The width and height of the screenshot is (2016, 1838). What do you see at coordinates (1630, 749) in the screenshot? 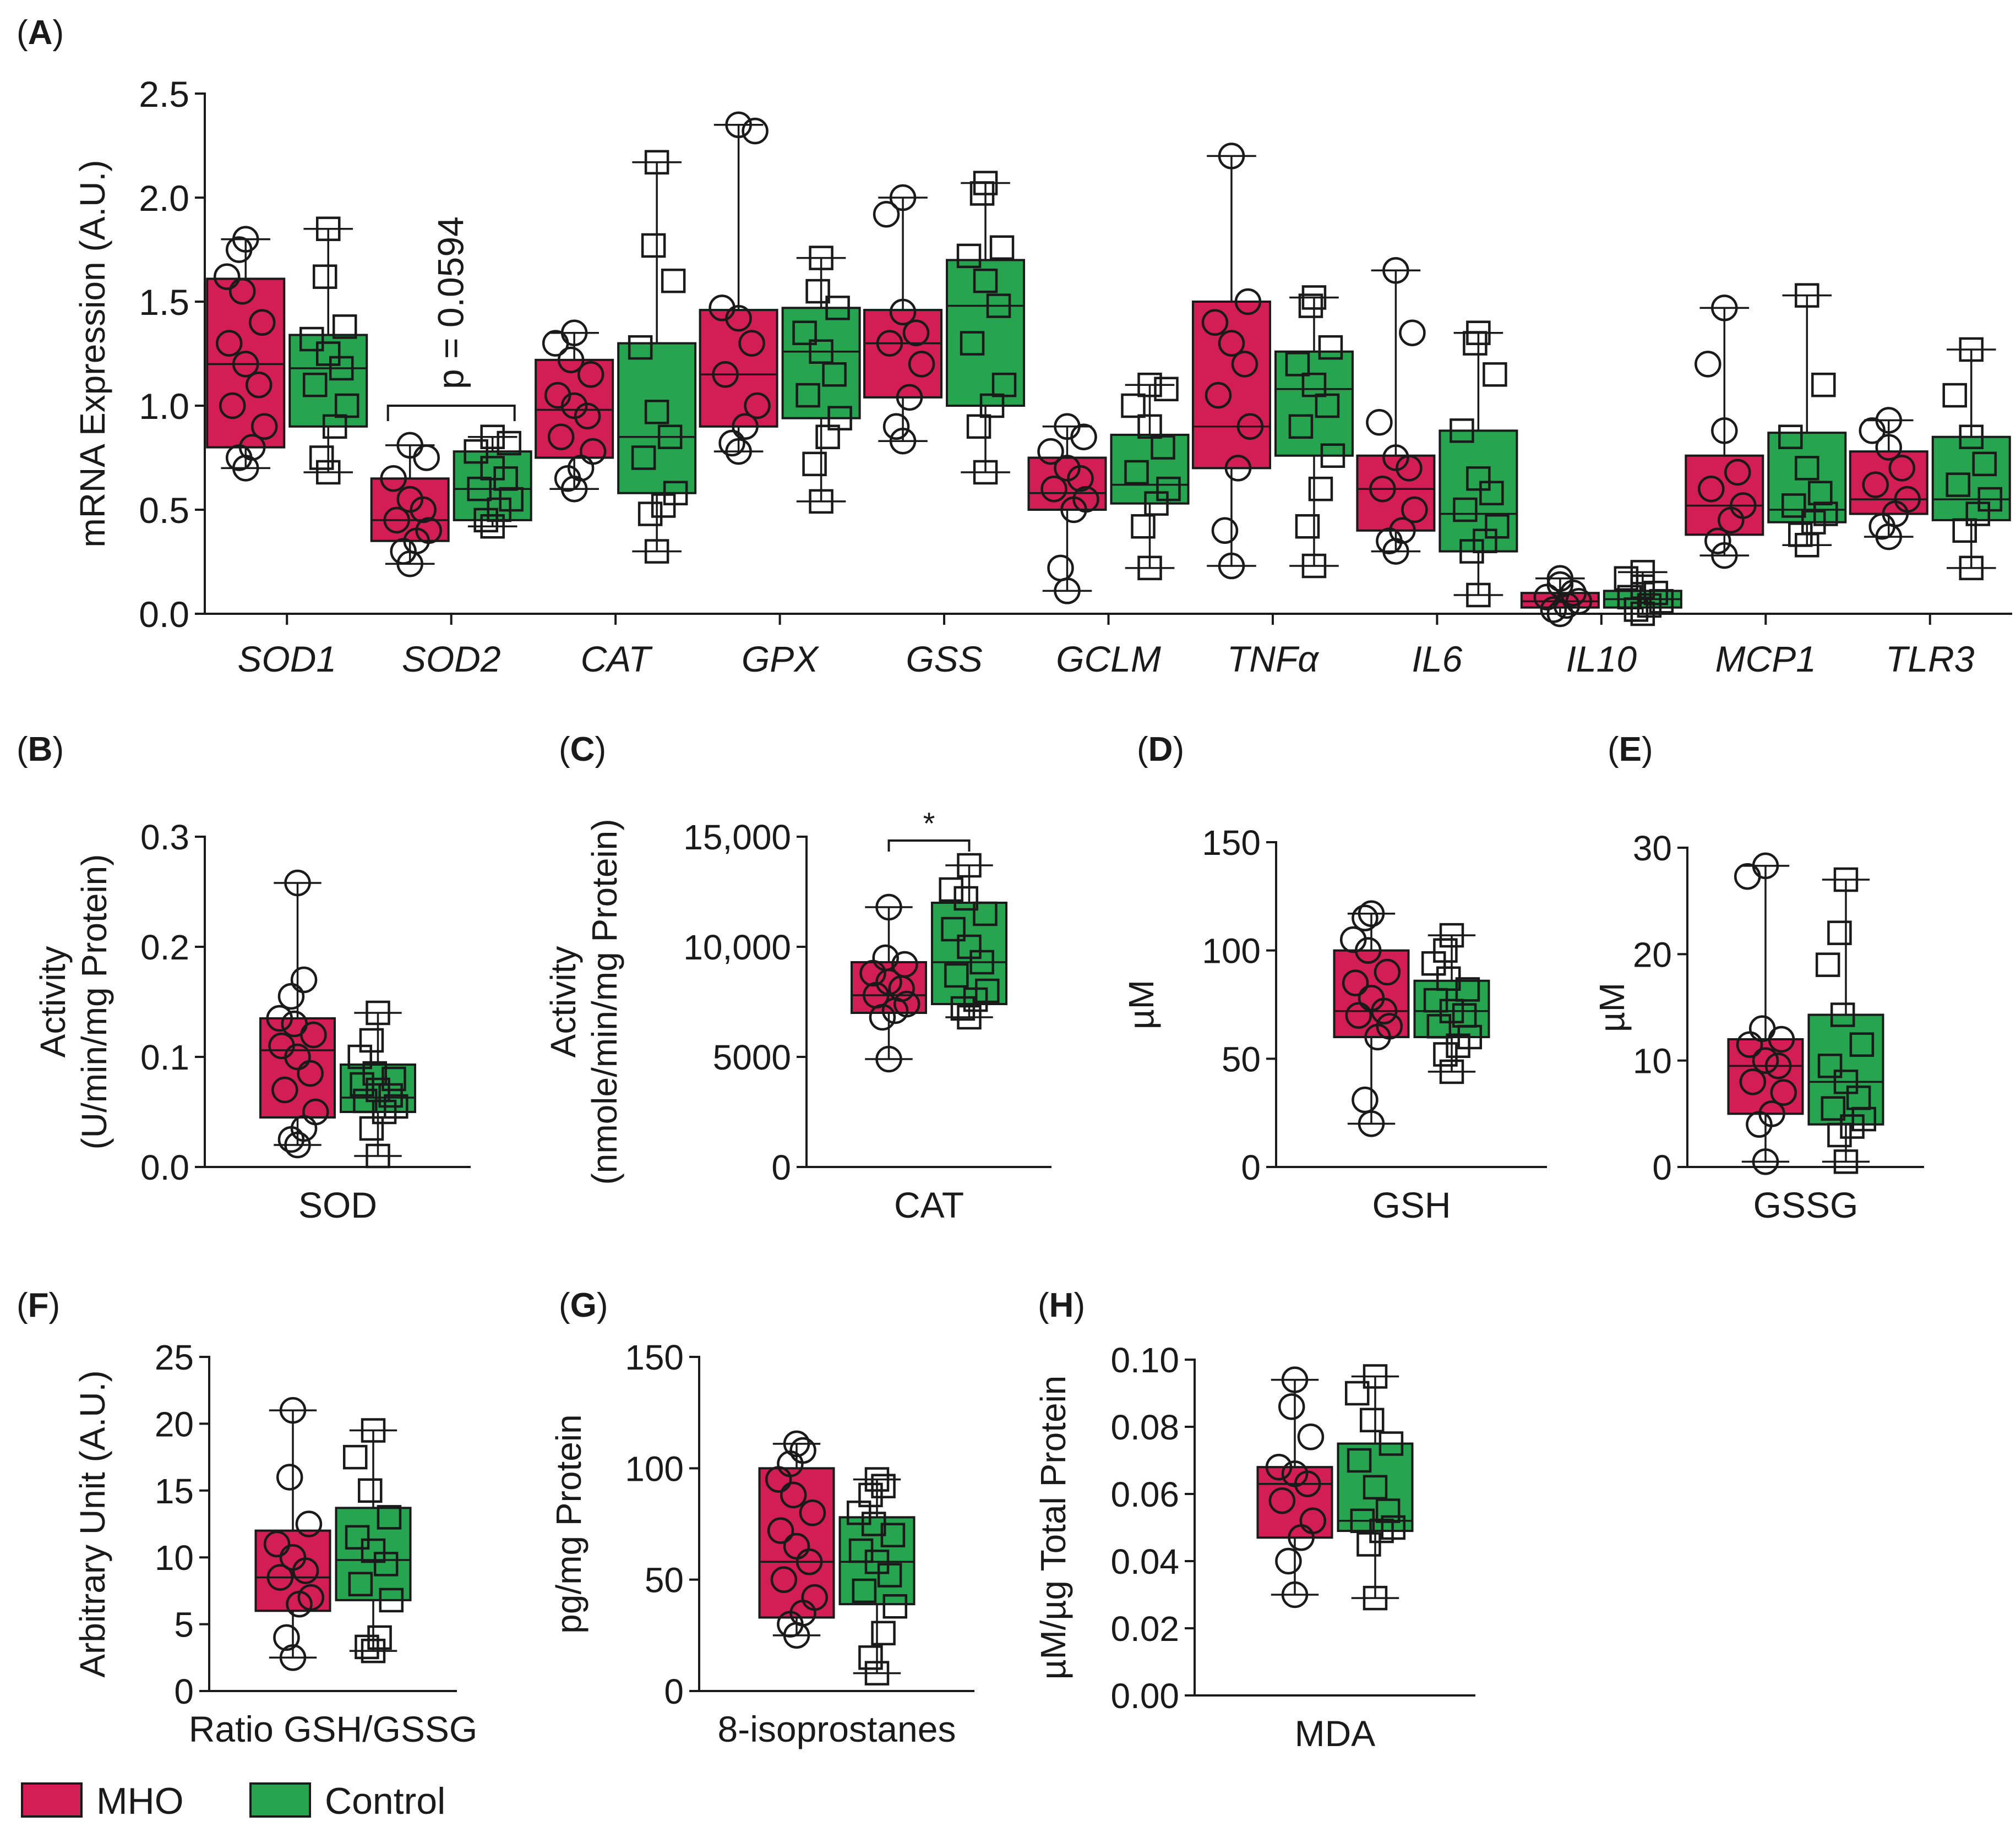
I see `panel-label: (E)` at bounding box center [1630, 749].